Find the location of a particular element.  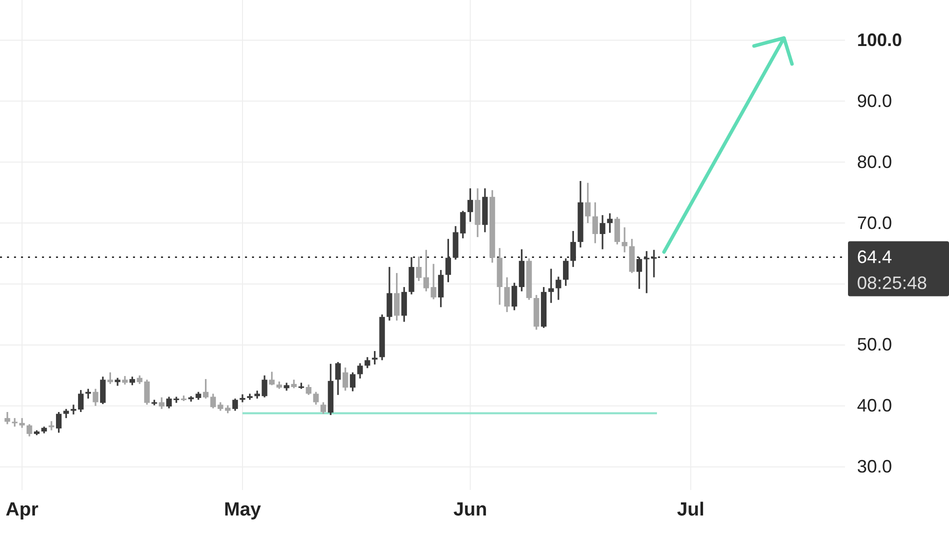

y-tick-label: 80.0 is located at coordinates (874, 162).